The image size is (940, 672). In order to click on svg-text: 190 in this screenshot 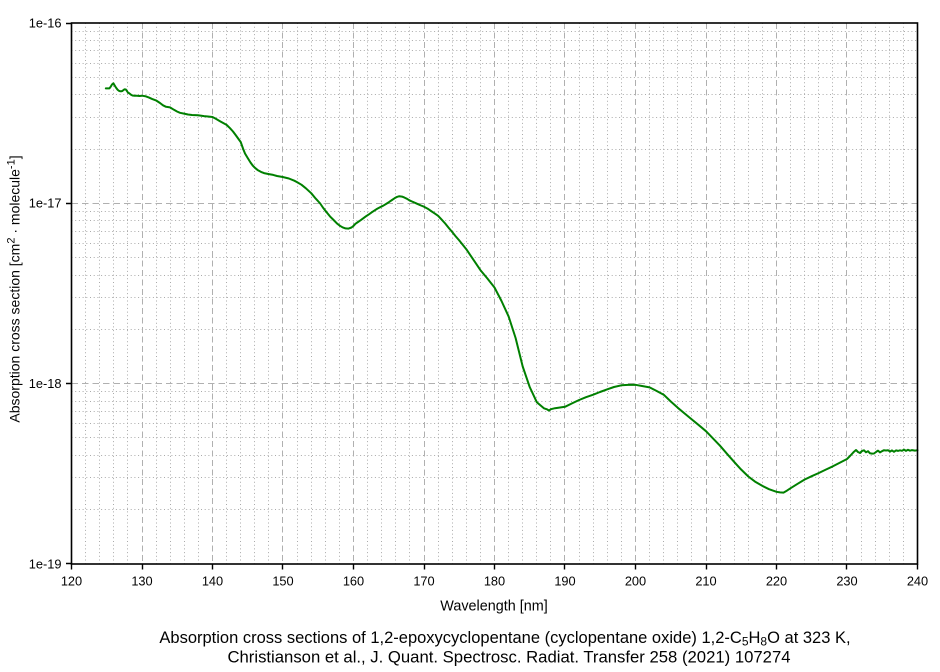, I will do `click(564, 580)`.